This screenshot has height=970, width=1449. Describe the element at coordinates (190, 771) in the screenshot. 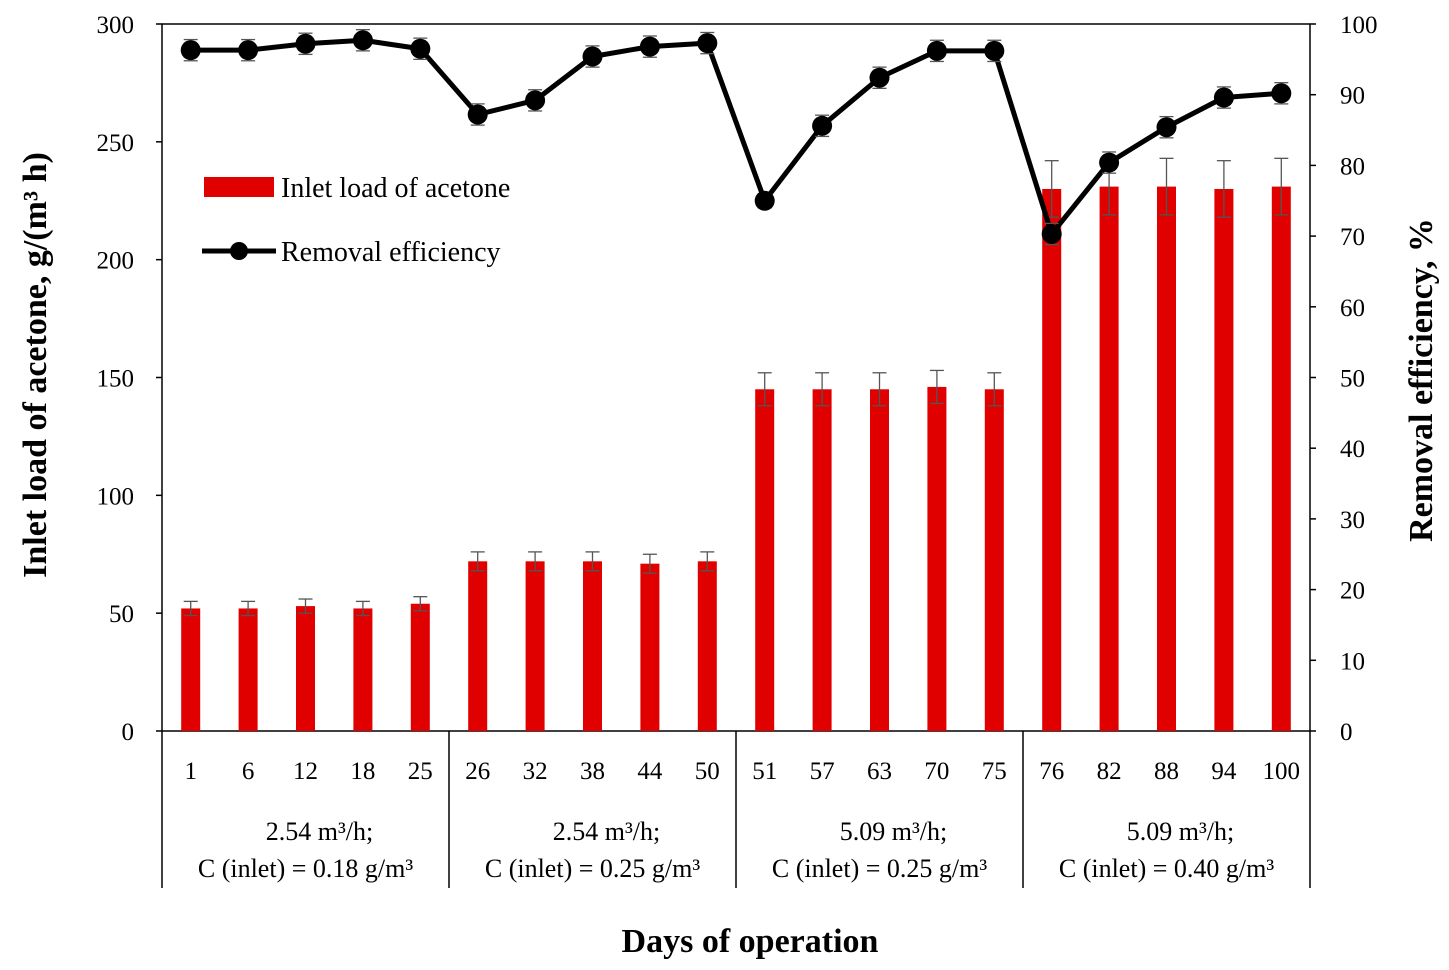

I see `x-tick-label: 1` at that location.